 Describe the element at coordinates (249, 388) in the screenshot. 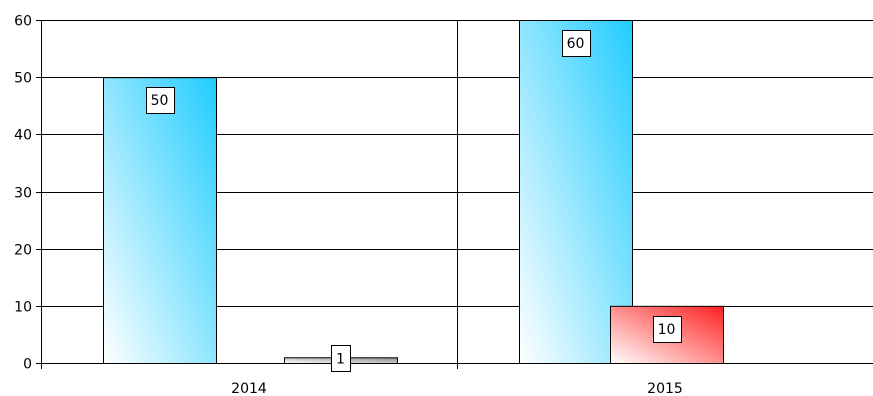

I see `x-tick-label: 2014` at that location.